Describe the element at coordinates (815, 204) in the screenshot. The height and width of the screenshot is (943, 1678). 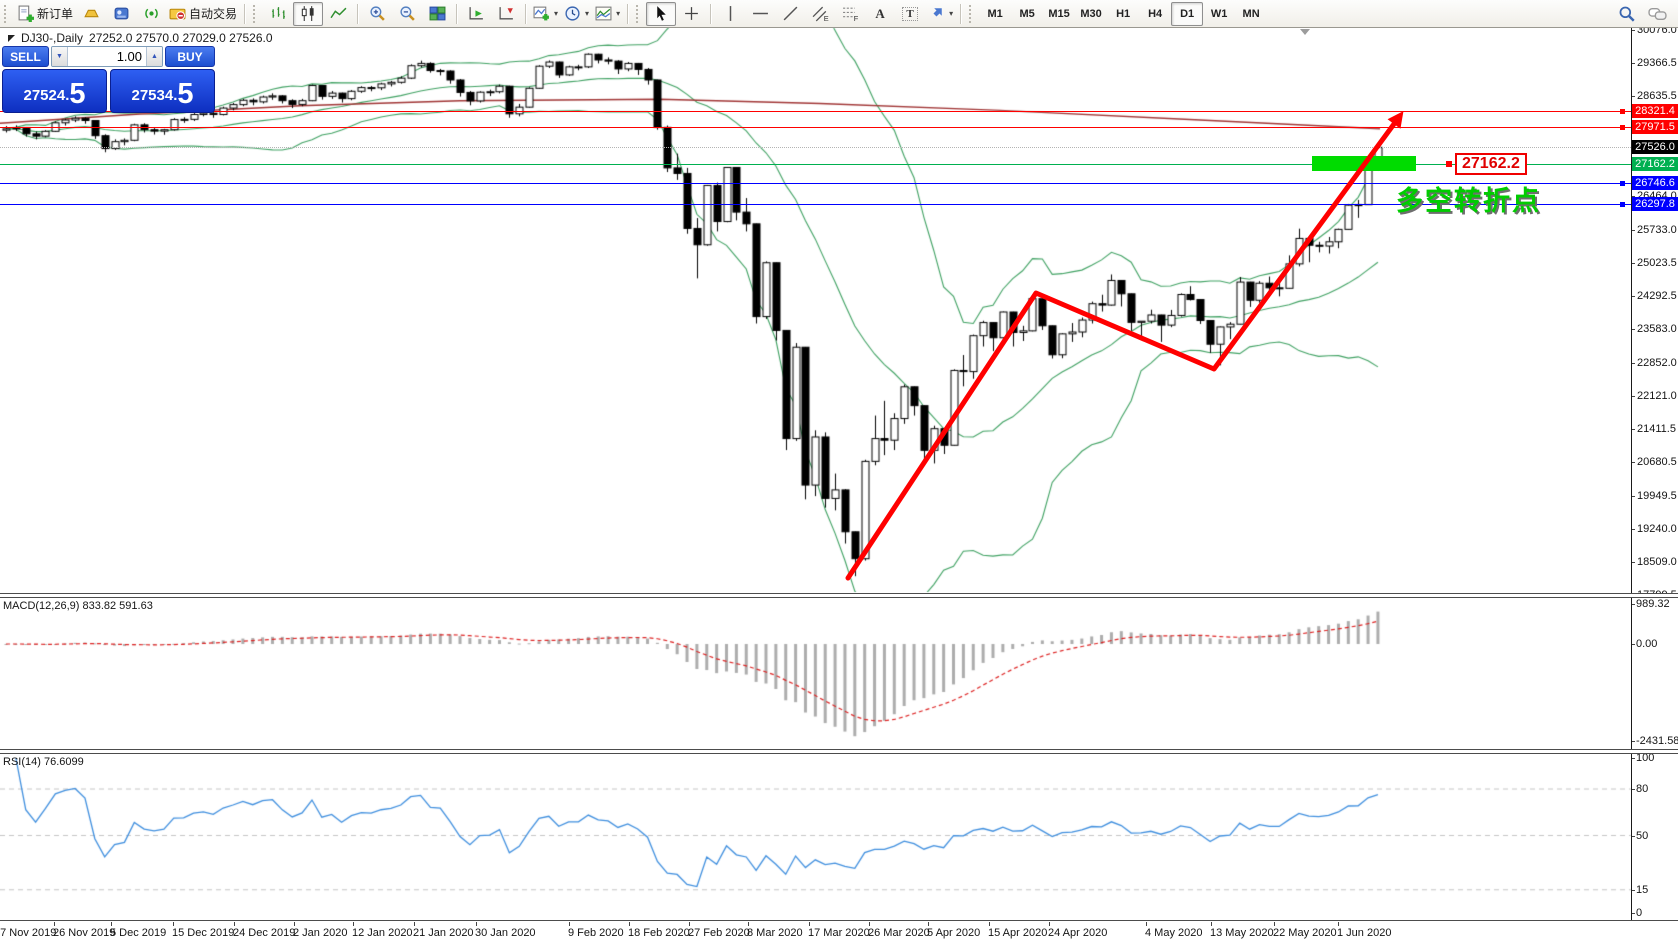
I see `horizontal-line-26297.8` at that location.